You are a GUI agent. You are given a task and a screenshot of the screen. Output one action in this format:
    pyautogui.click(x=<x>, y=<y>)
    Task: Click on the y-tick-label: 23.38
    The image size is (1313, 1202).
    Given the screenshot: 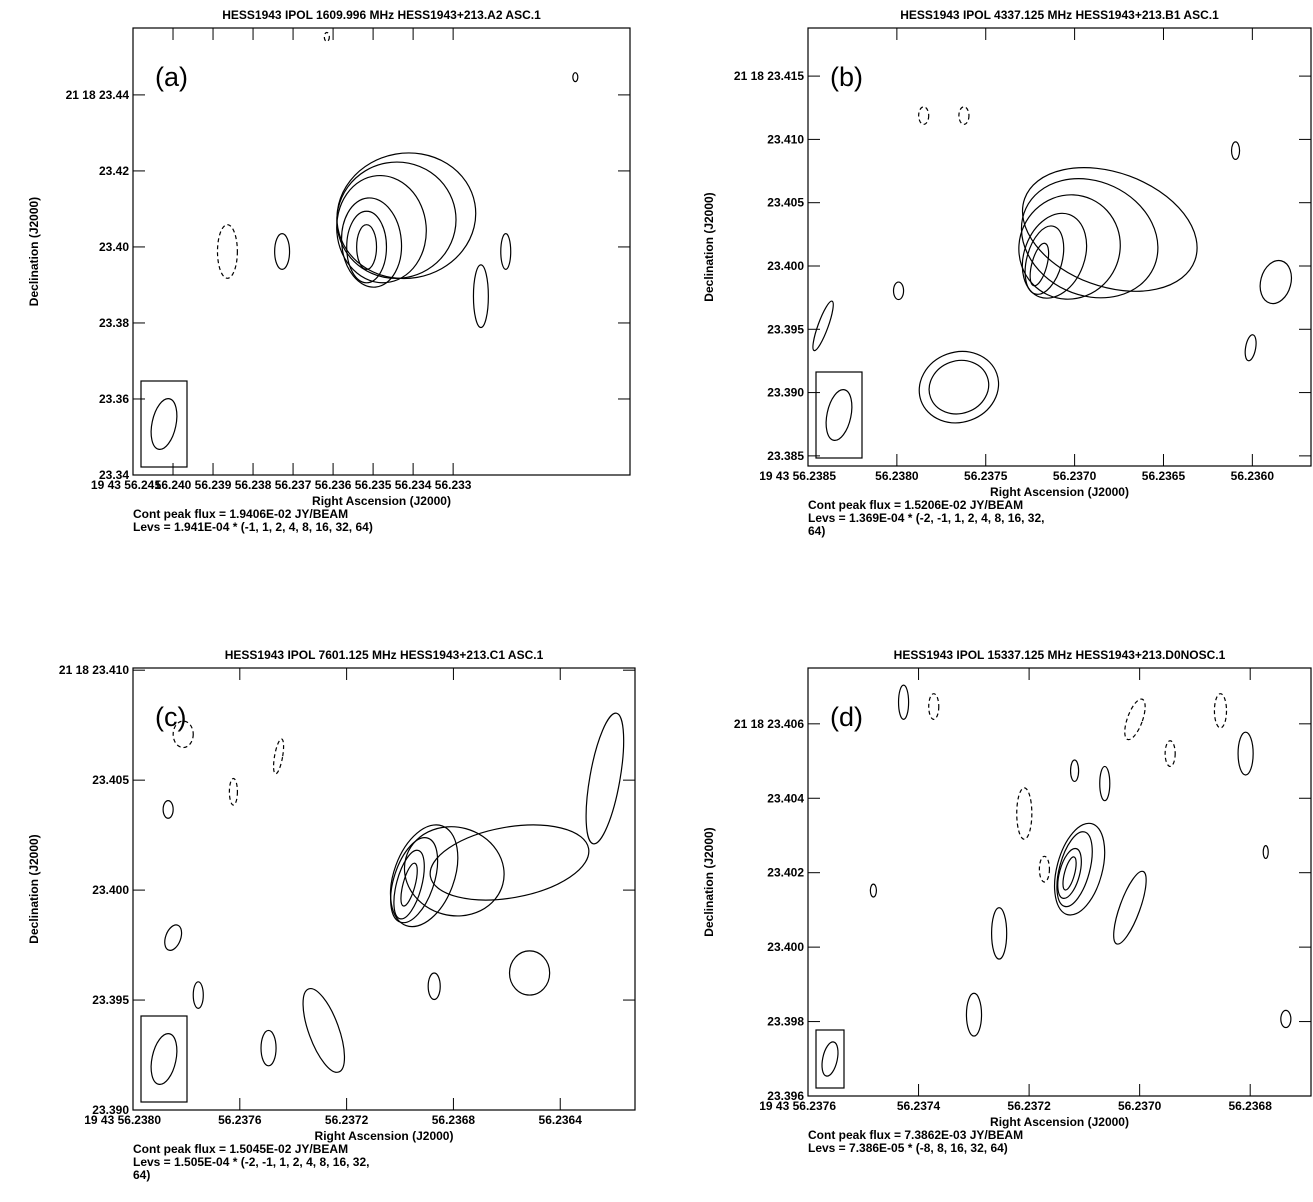 What is the action you would take?
    pyautogui.click(x=114, y=323)
    